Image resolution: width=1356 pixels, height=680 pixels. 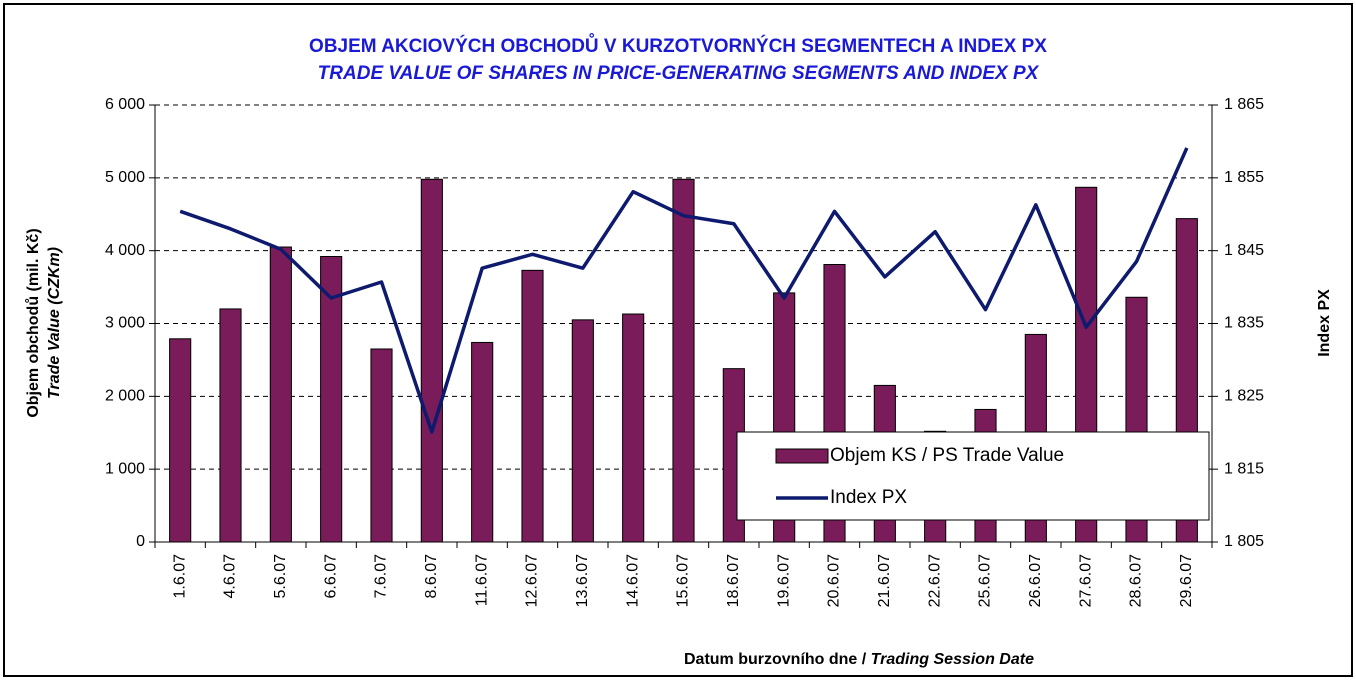 What do you see at coordinates (802, 456) in the screenshot?
I see `legend-swatch` at bounding box center [802, 456].